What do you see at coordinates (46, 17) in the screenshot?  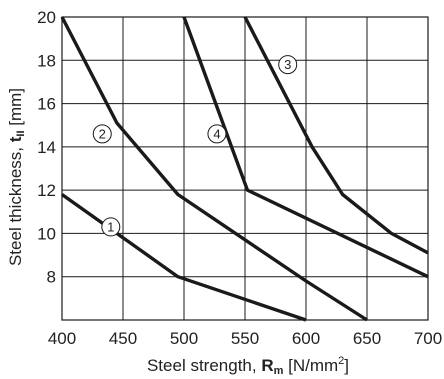 I see `y-tick-label: 20` at bounding box center [46, 17].